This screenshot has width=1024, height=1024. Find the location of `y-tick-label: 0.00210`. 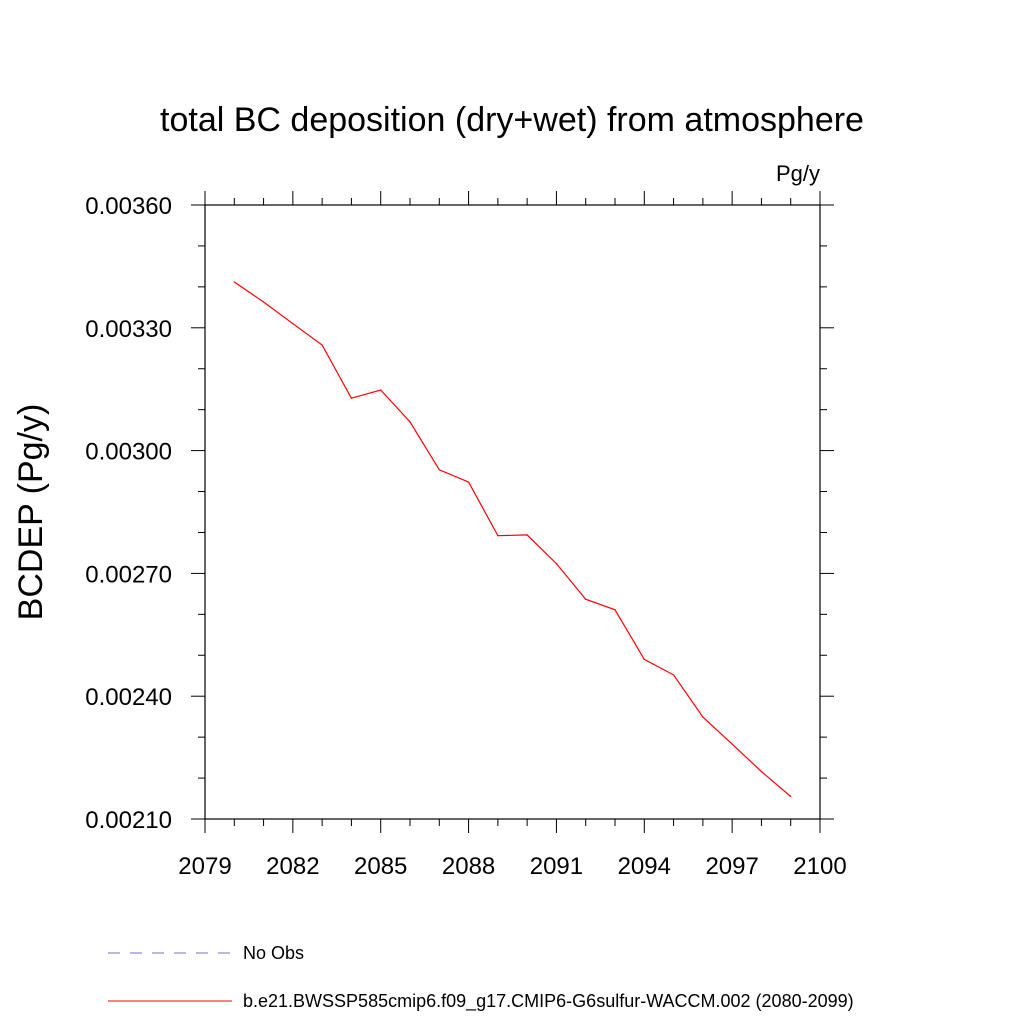

y-tick-label: 0.00210 is located at coordinates (128, 820).